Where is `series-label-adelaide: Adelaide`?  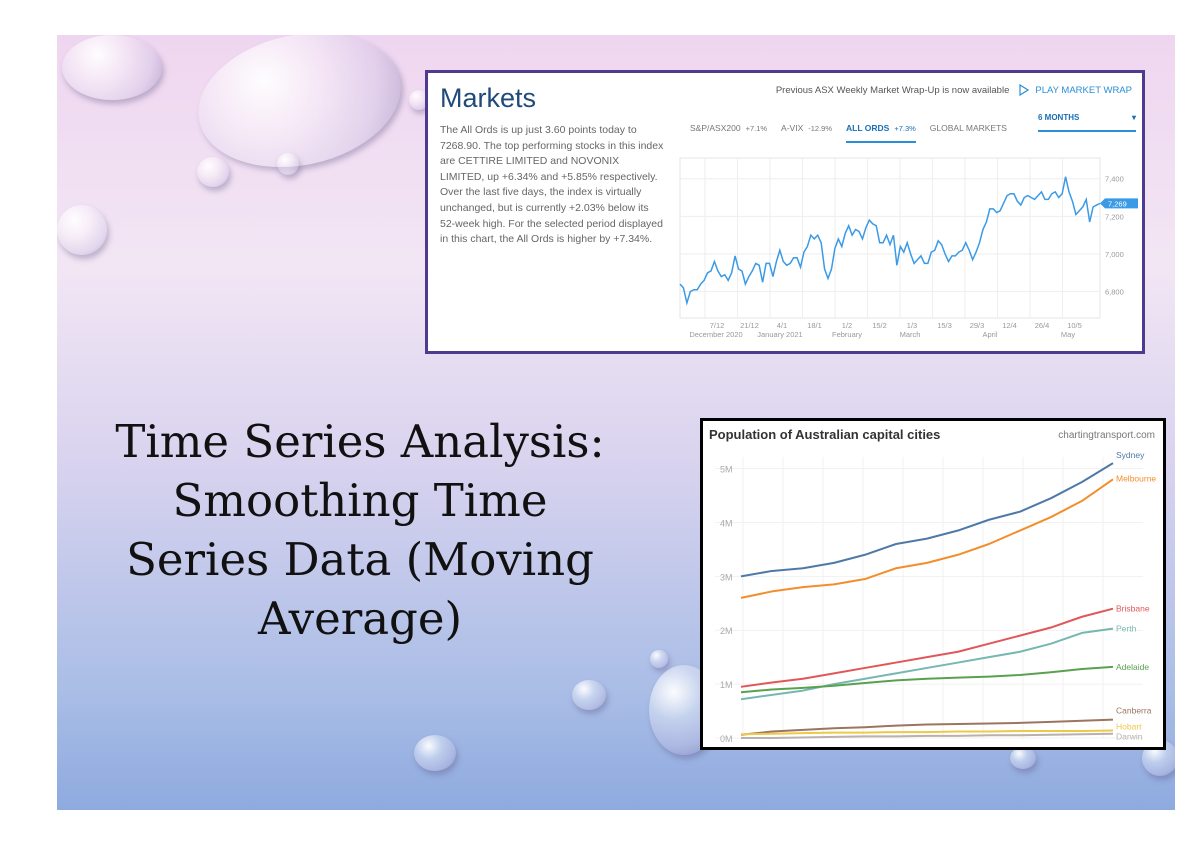
series-label-adelaide: Adelaide is located at coordinates (1132, 667).